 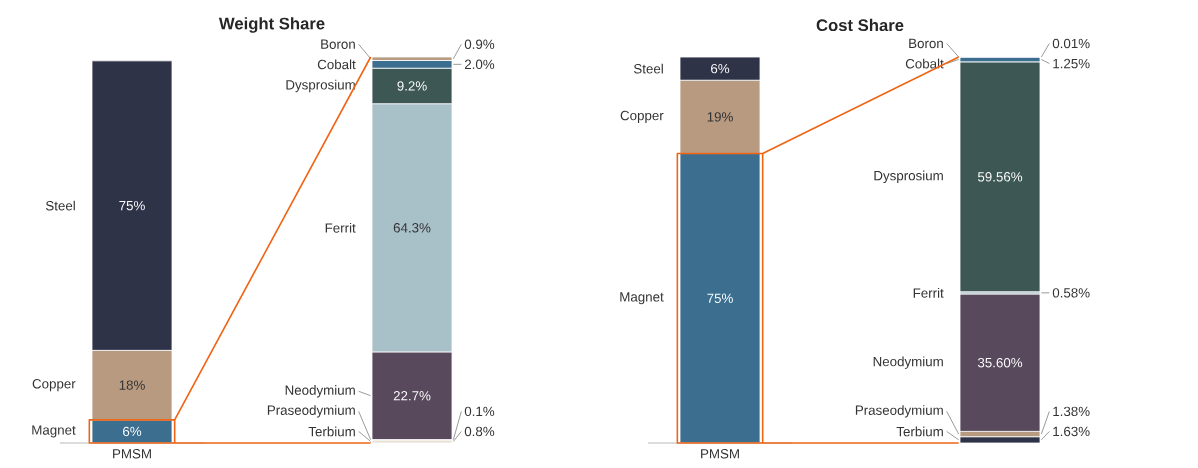 I want to click on data-label: 59.56%, so click(x=1000, y=177).